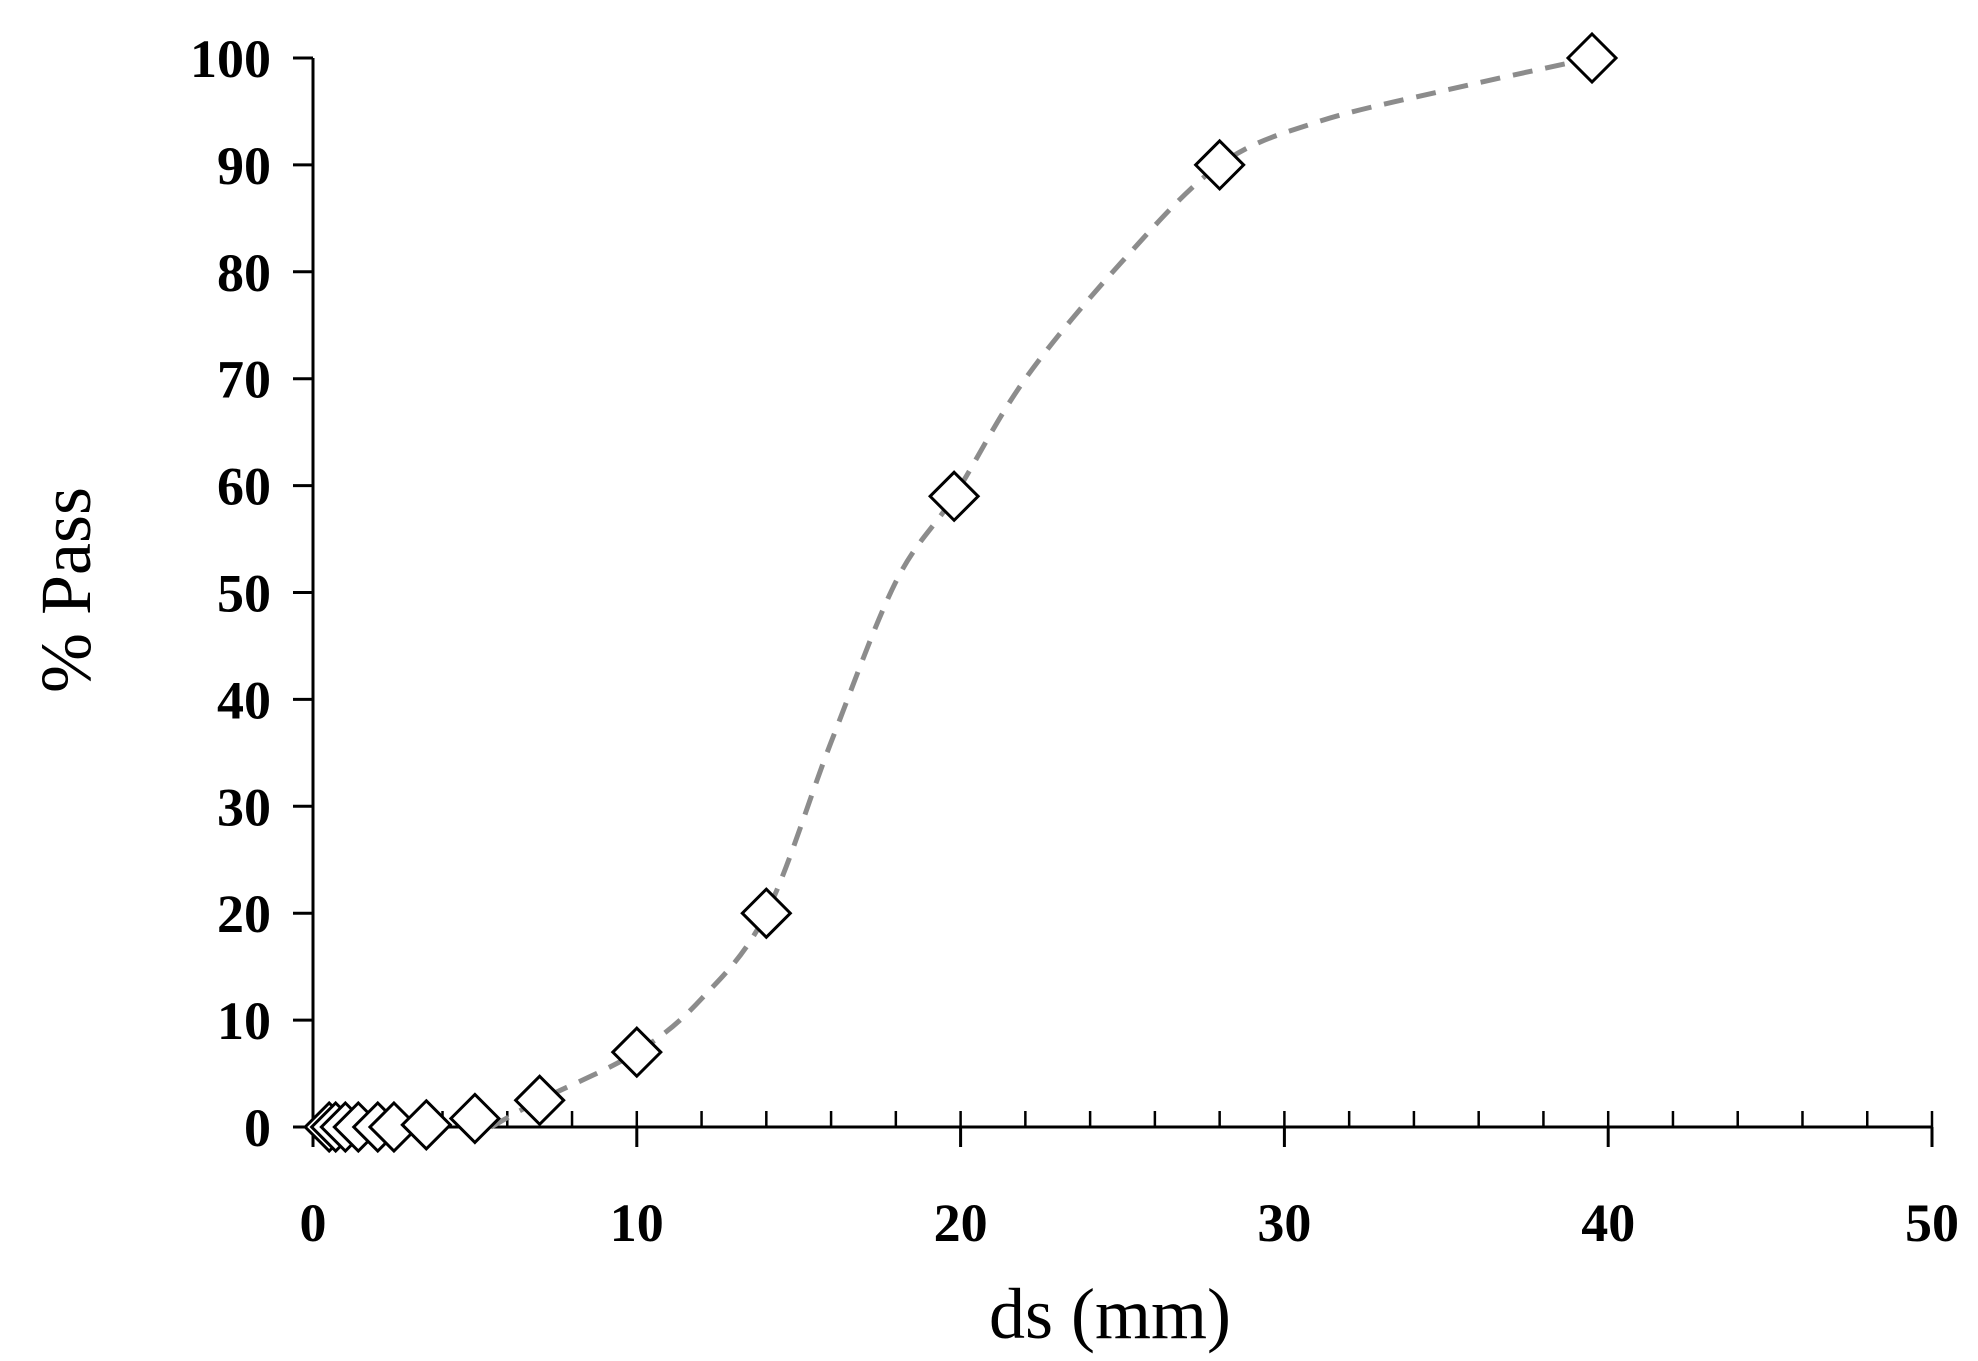 This screenshot has width=1978, height=1361. What do you see at coordinates (244, 273) in the screenshot?
I see `y-tick-label: 80` at bounding box center [244, 273].